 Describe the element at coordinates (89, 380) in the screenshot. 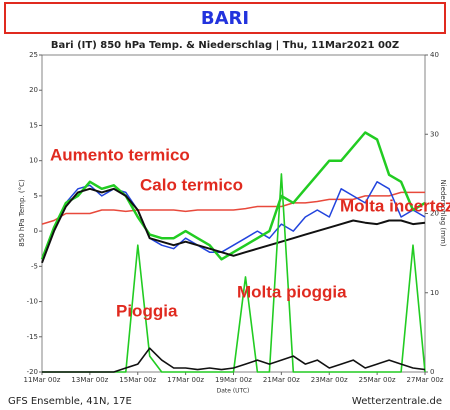

I see `x-tick-label: 13Mar 00z` at that location.